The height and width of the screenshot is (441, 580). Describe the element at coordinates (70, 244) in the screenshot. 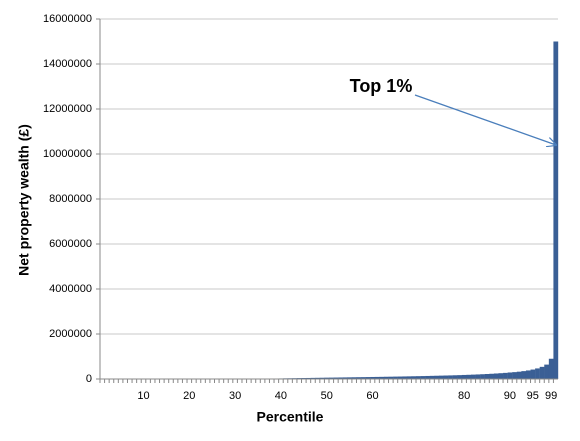

I see `y-tick-label: 6000000` at that location.